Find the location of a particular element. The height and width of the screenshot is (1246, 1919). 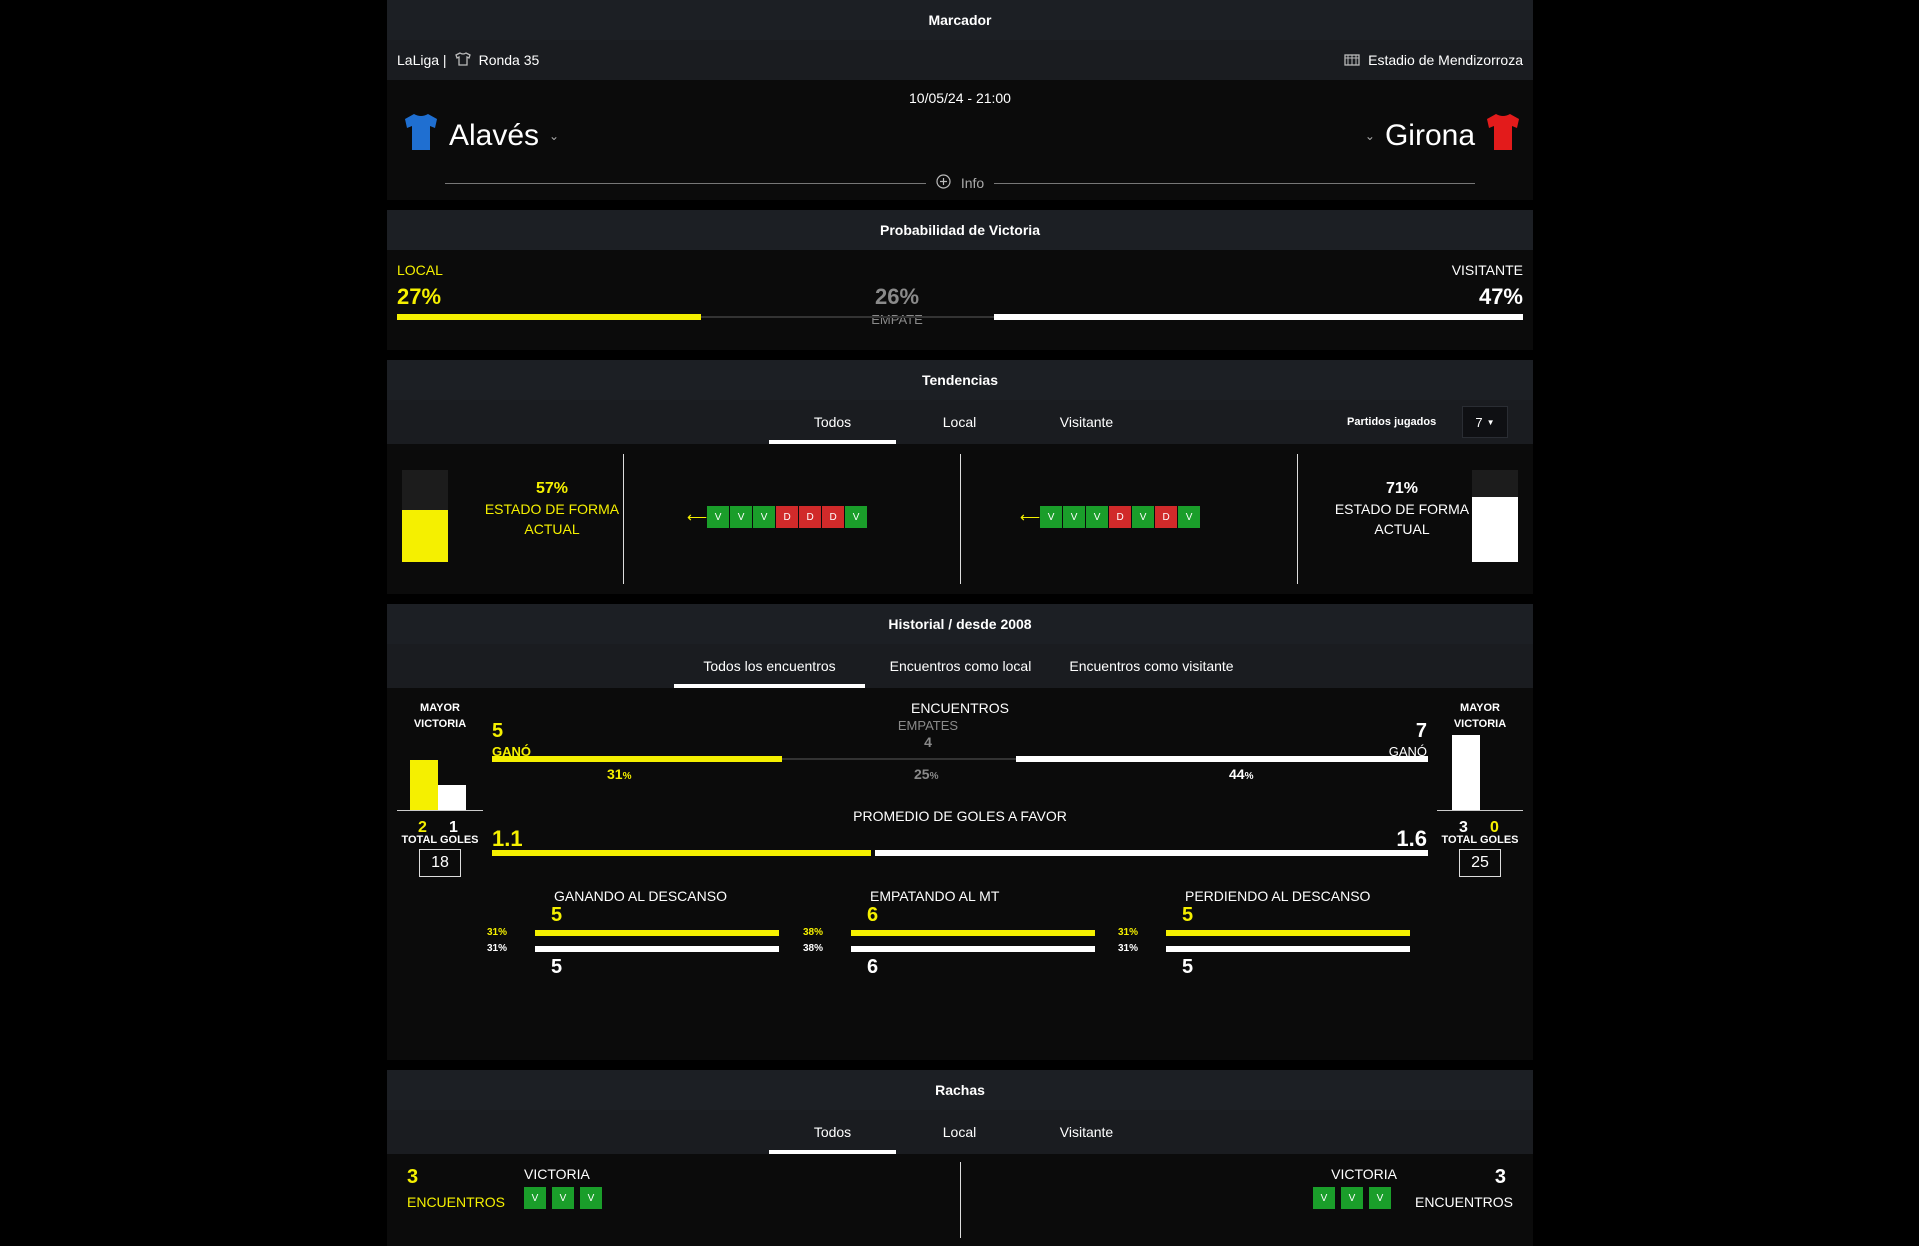

away-form-fill is located at coordinates (1495, 529).